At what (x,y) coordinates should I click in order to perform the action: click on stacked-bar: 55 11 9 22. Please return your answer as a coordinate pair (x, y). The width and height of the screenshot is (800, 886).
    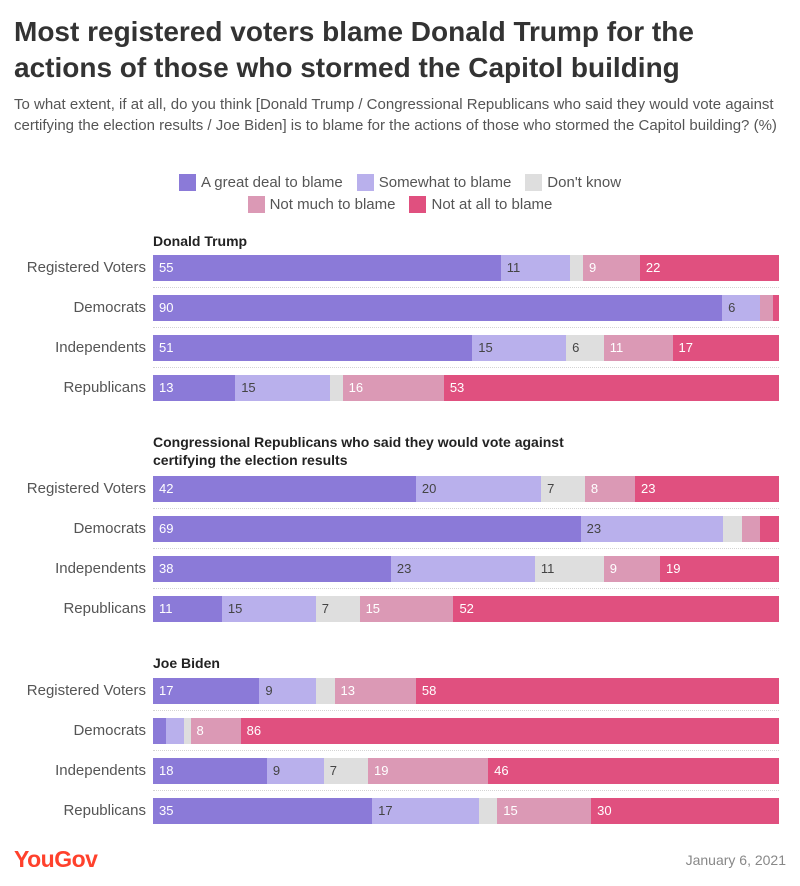
    Looking at the image, I should click on (466, 268).